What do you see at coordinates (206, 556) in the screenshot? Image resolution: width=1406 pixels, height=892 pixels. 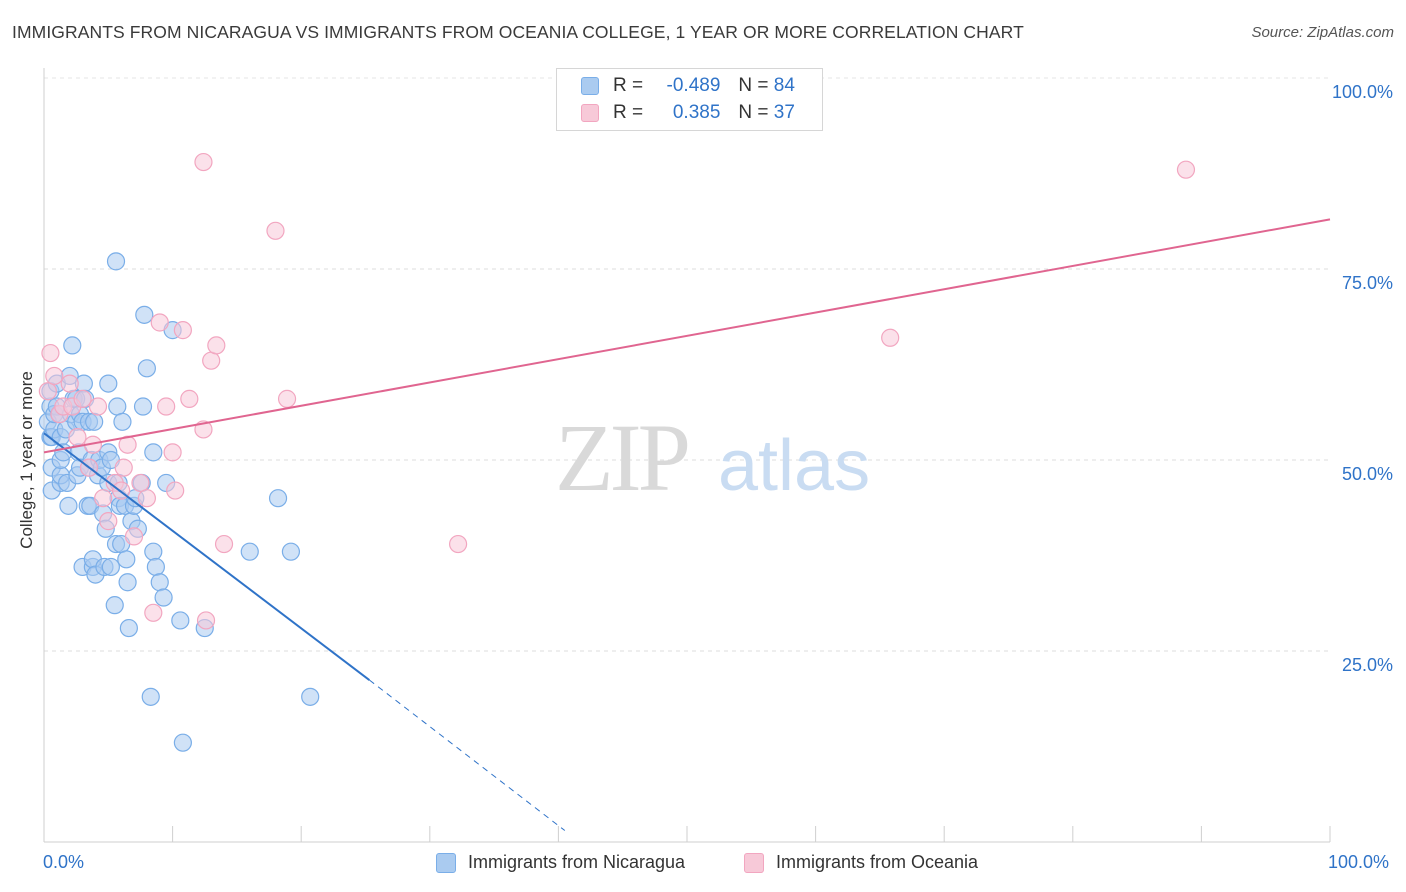 I see `nicaragua-trend-line` at bounding box center [206, 556].